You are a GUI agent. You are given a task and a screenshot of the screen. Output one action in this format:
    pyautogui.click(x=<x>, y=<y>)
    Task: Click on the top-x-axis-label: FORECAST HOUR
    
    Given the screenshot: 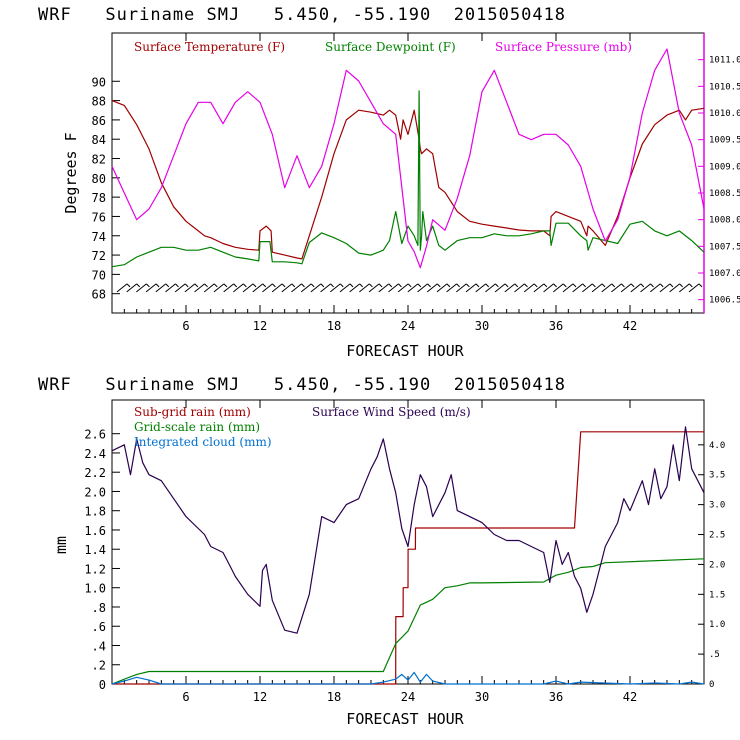 What is the action you would take?
    pyautogui.click(x=405, y=351)
    